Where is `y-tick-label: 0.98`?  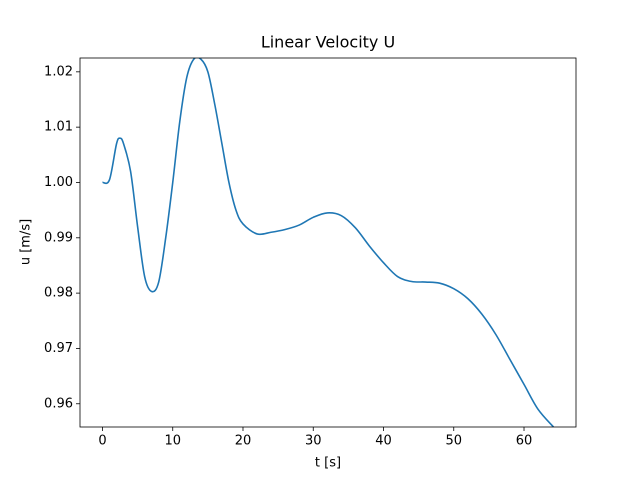 y-tick-label: 0.98 is located at coordinates (58, 293).